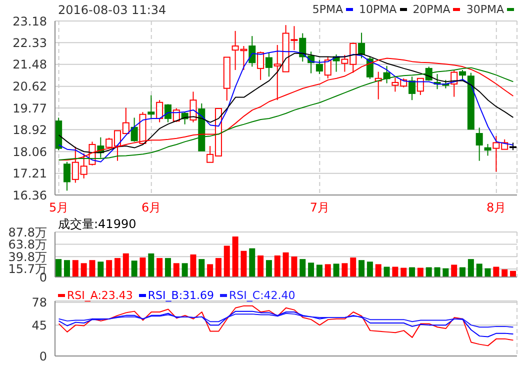 Image resolution: width=520 pixels, height=365 pixels. Describe the element at coordinates (320, 207) in the screenshot. I see `x-tick-label: 7月` at that location.